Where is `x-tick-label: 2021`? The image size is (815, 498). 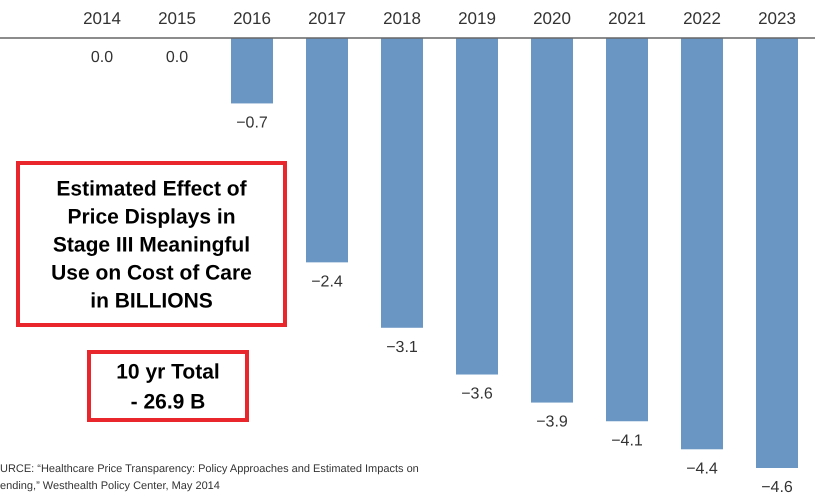 x-tick-label: 2021 is located at coordinates (627, 18).